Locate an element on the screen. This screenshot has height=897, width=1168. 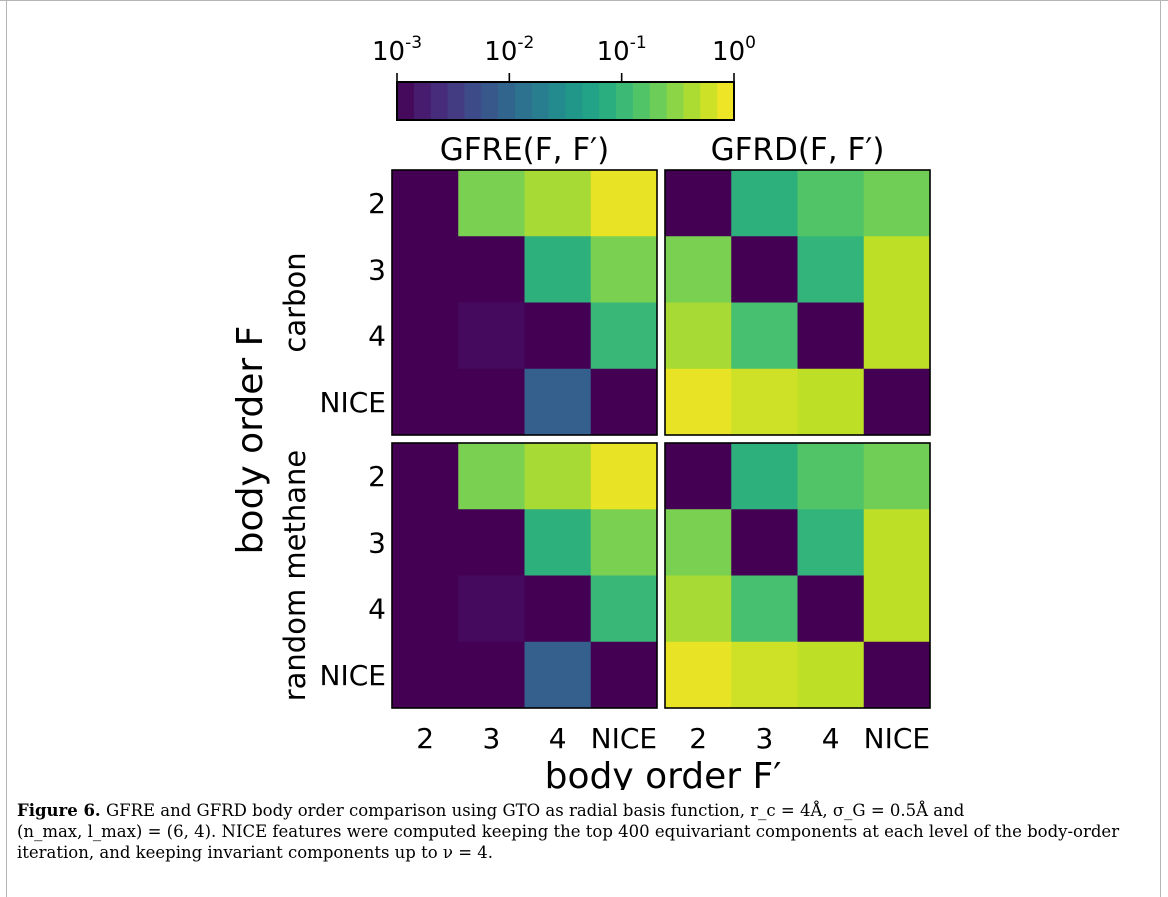
colorbar-blocks is located at coordinates (566, 101).